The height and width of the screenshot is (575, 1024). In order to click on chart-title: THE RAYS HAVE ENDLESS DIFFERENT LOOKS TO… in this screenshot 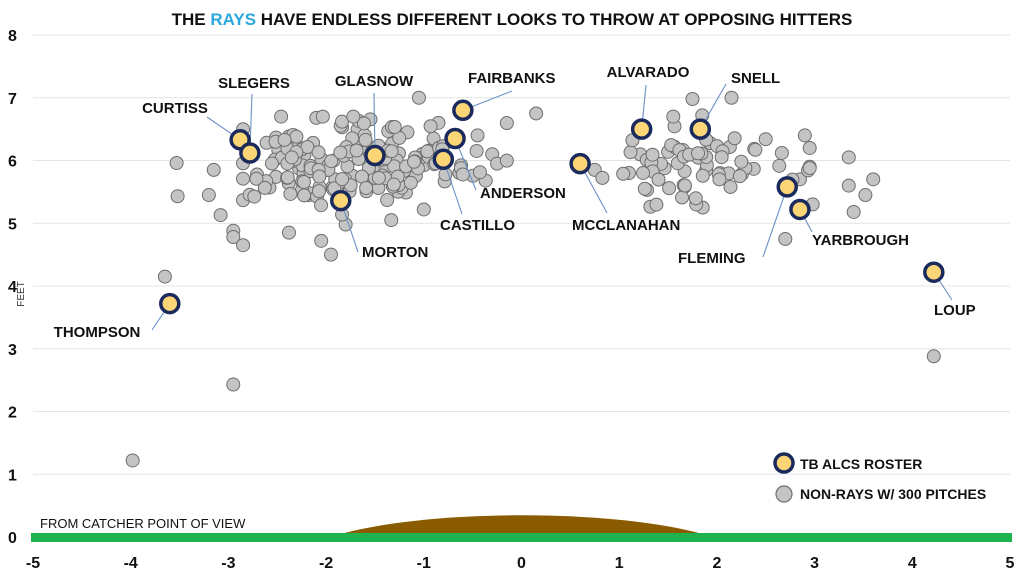, I will do `click(512, 19)`.